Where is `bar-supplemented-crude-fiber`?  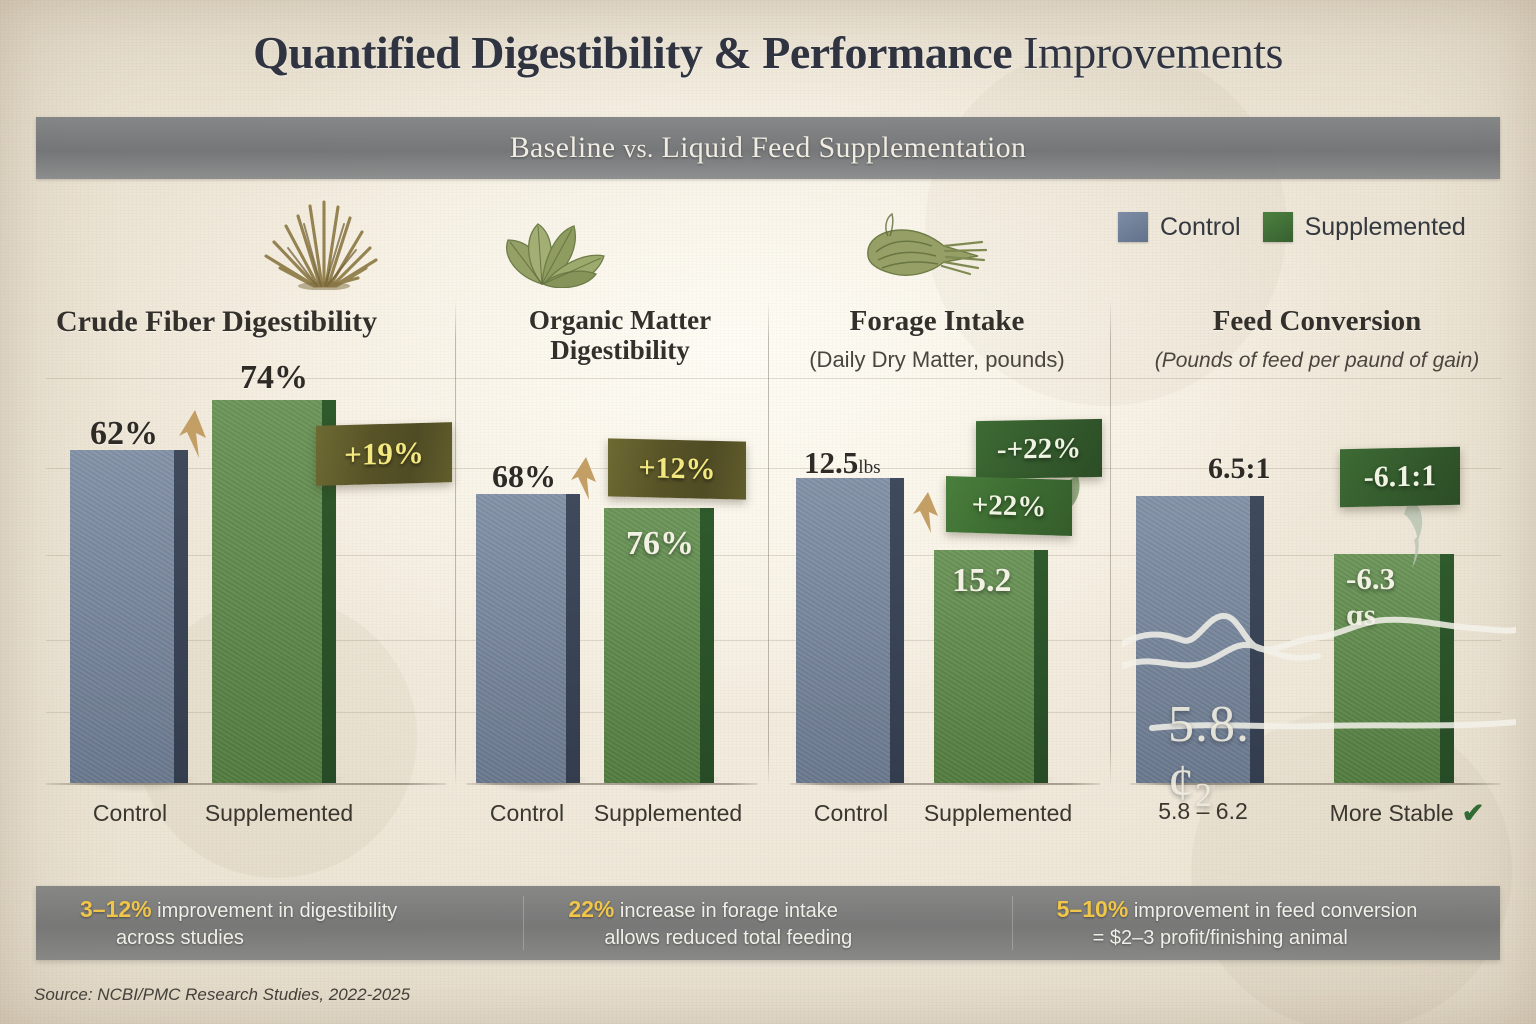
bar-supplemented-crude-fiber is located at coordinates (279, 596).